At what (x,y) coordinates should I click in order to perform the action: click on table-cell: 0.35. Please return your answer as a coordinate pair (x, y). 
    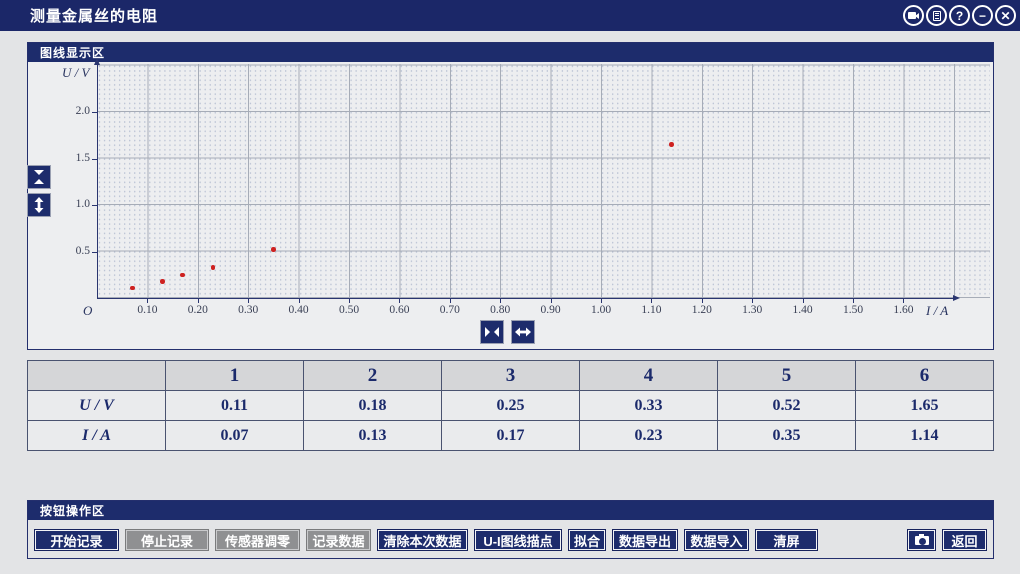
    Looking at the image, I should click on (786, 435).